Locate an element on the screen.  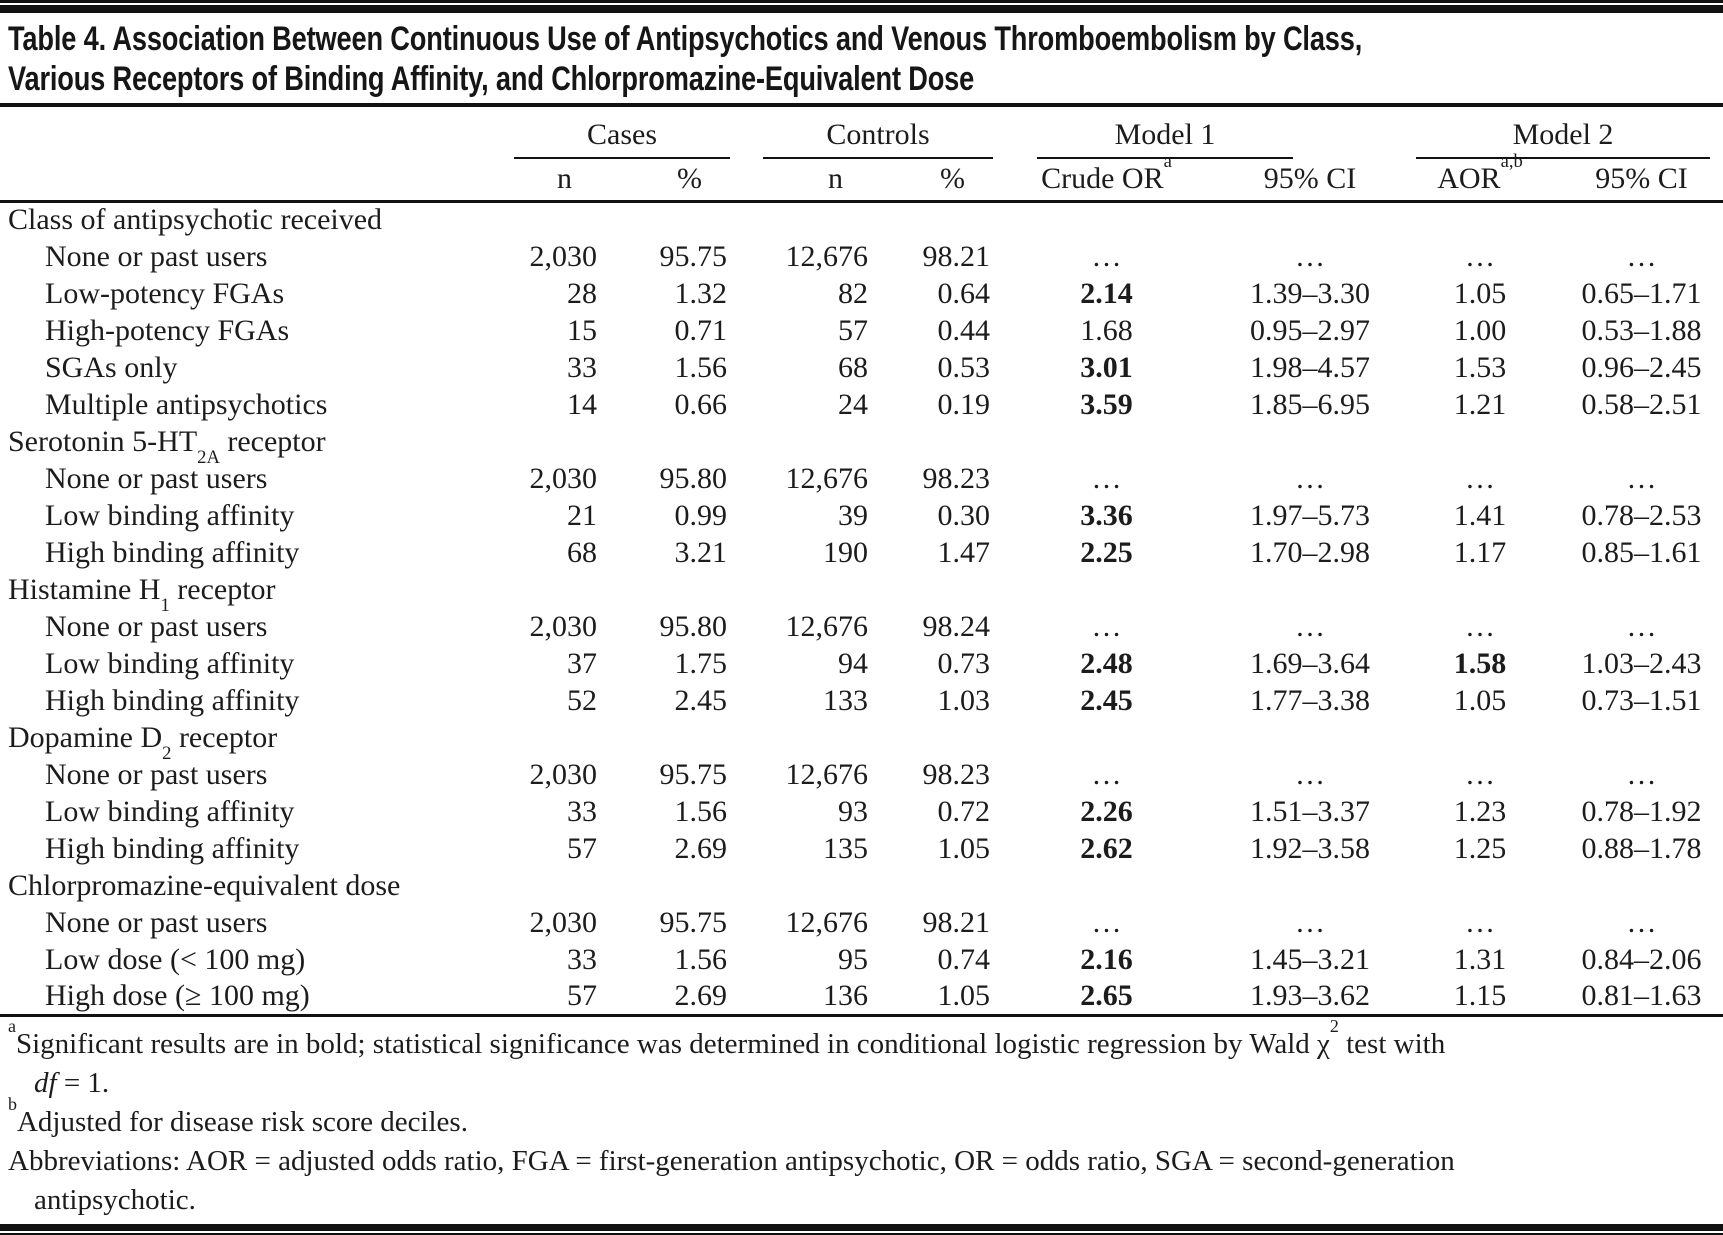
top-rule-gap is located at coordinates (861, 4).